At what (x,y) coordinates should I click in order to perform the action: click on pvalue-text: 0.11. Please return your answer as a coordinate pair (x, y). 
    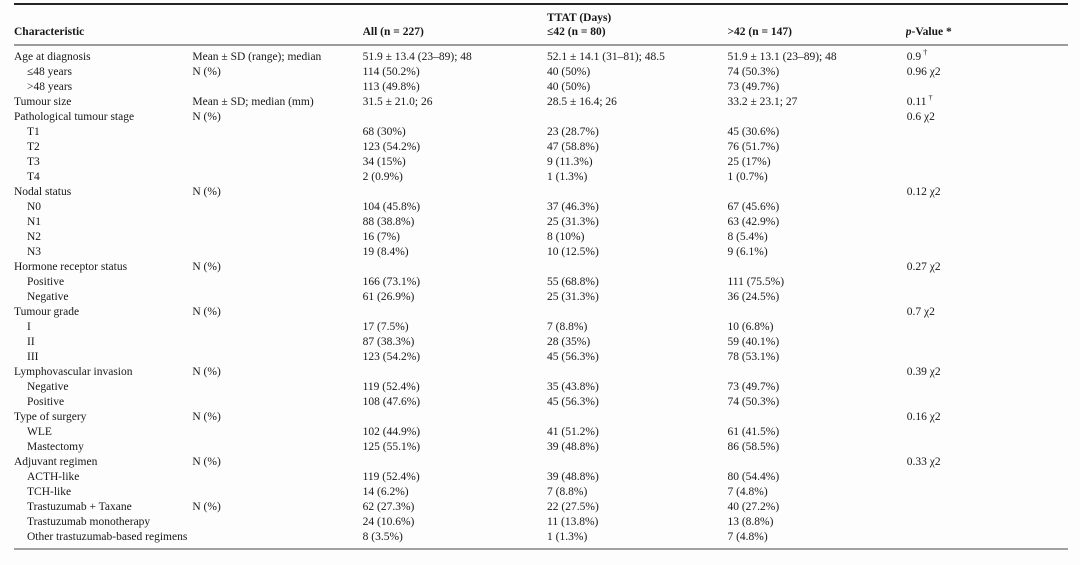
    Looking at the image, I should click on (916, 102).